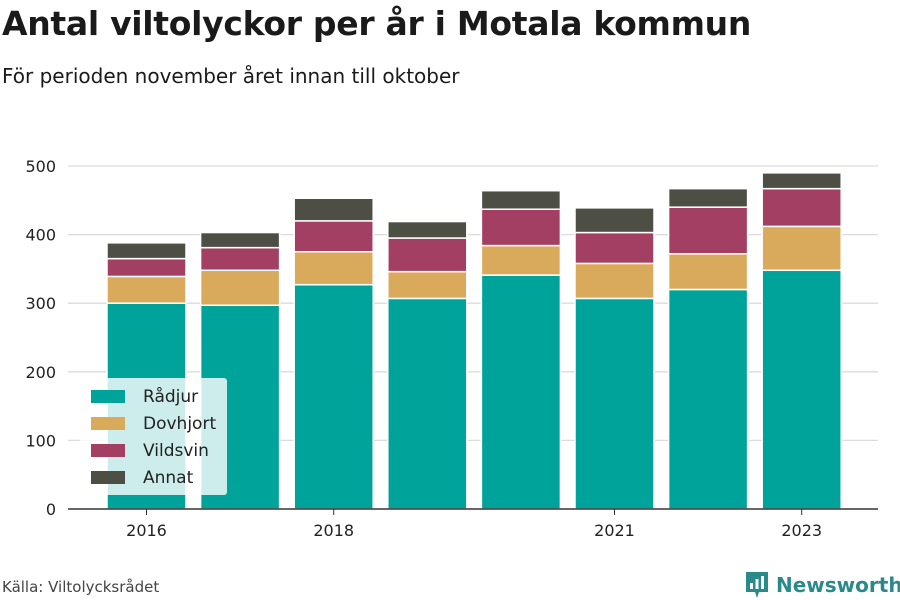 This screenshot has width=900, height=600. Describe the element at coordinates (40, 303) in the screenshot. I see `y-tick-label: 300` at that location.